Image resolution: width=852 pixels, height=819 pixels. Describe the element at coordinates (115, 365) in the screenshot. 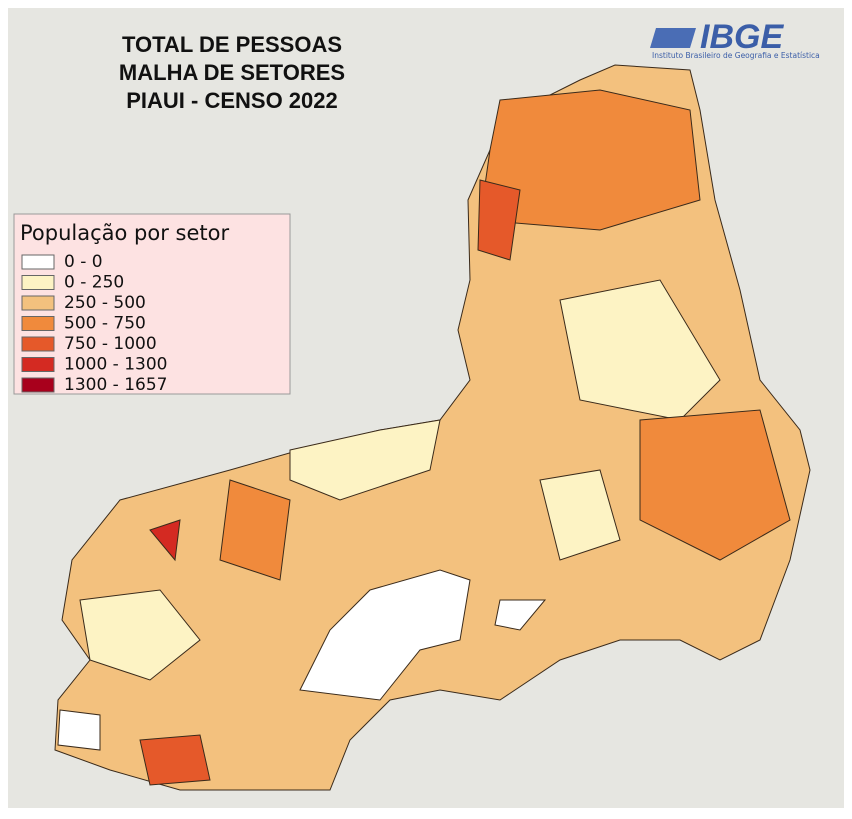

I see `legend-label: 1000 - 1300` at that location.